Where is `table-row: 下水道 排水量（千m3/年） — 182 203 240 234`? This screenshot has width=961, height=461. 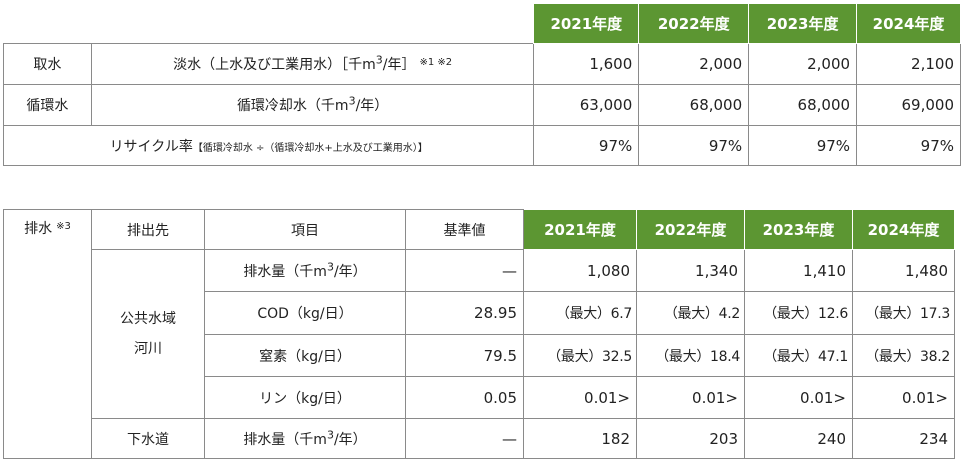 table-row: 下水道 排水量（千m3/年） — 182 203 240 234 is located at coordinates (479, 438).